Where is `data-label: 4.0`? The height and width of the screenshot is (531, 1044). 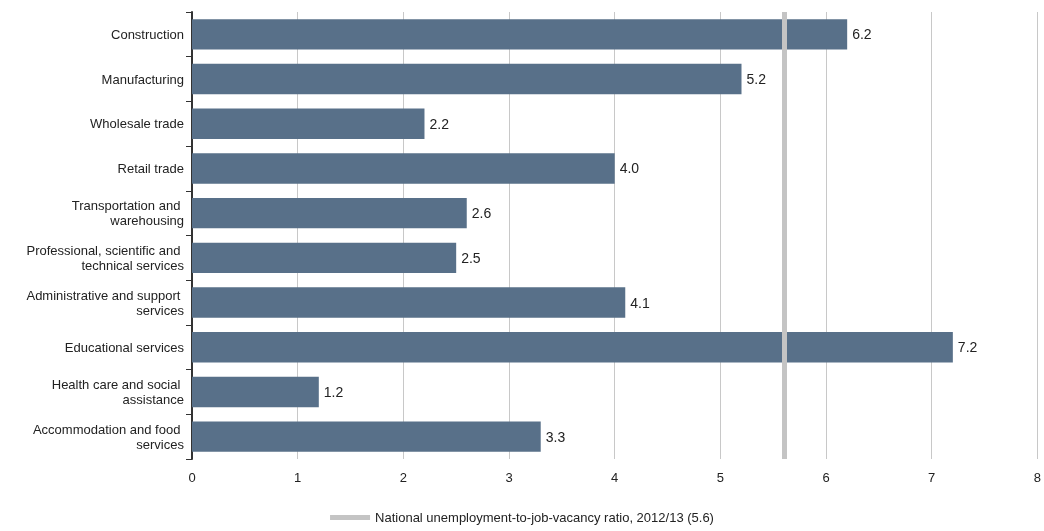 data-label: 4.0 is located at coordinates (629, 168).